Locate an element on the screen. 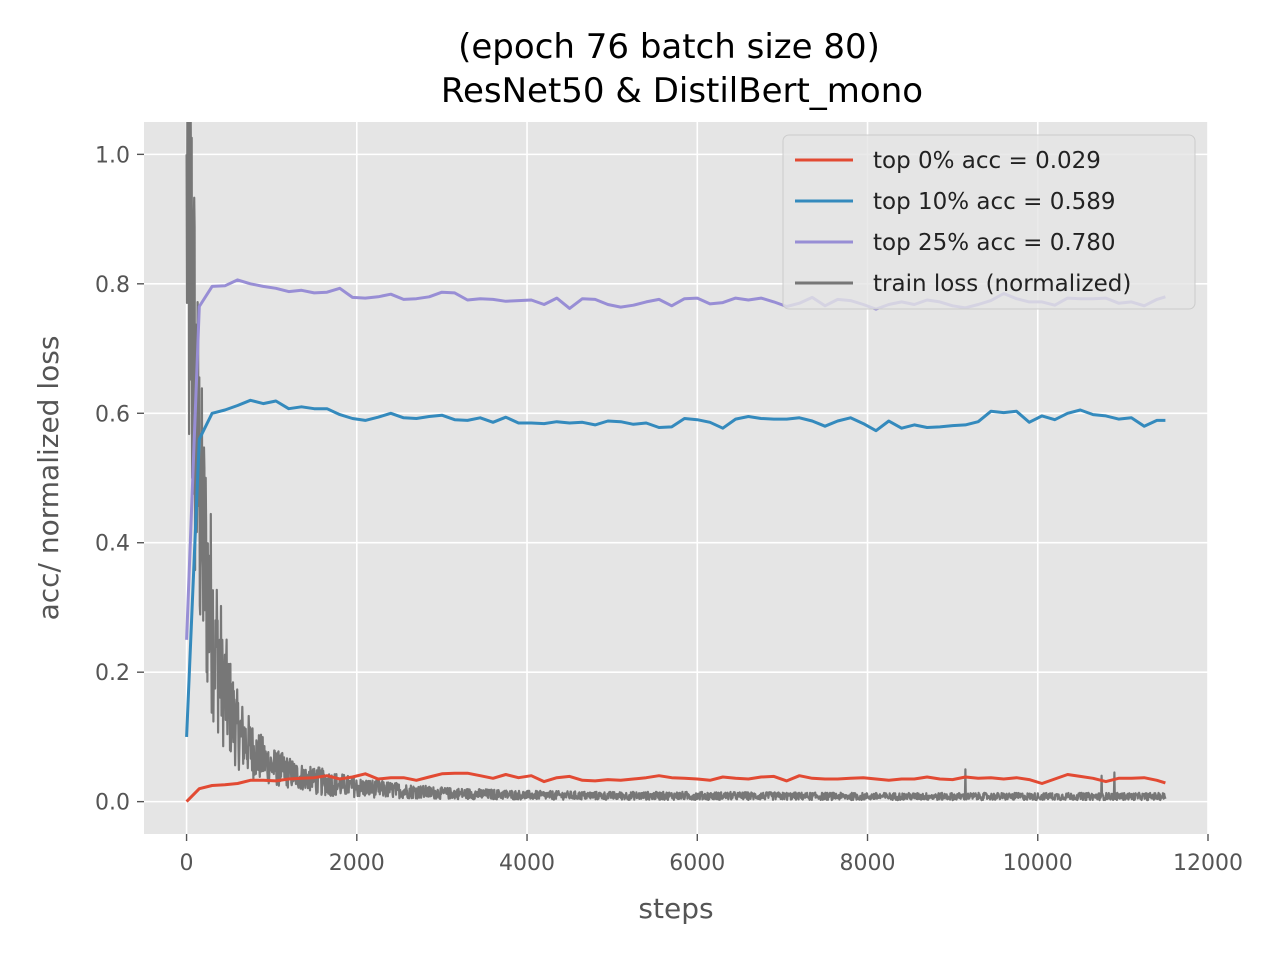 The height and width of the screenshot is (960, 1280). x-tick-label: 0 is located at coordinates (187, 863).